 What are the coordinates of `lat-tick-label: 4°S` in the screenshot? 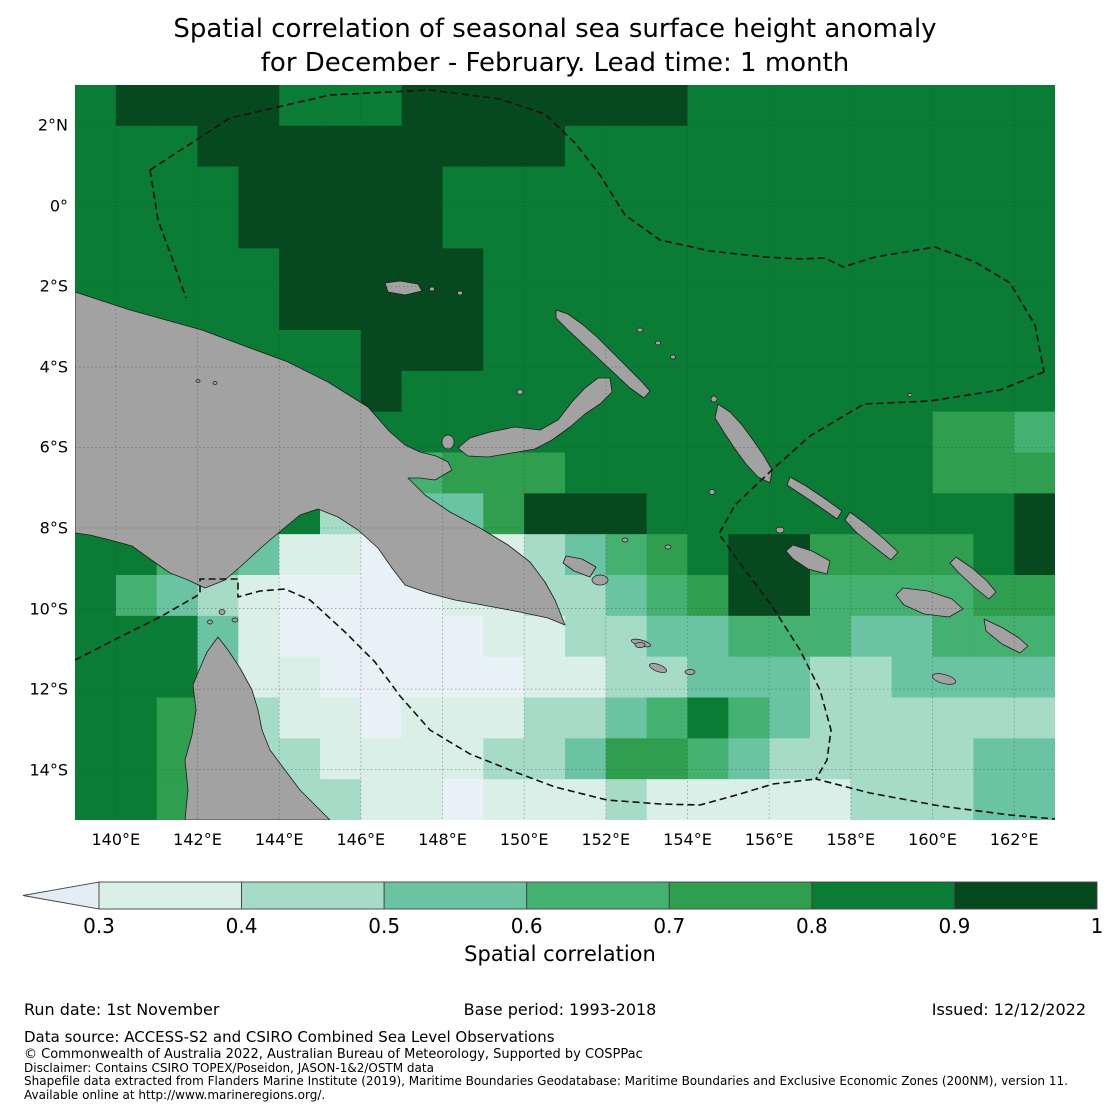 It's located at (53, 367).